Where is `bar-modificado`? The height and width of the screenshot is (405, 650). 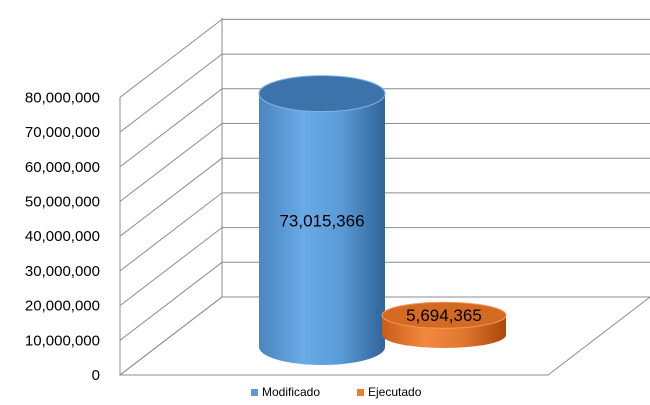 bar-modificado is located at coordinates (322, 220).